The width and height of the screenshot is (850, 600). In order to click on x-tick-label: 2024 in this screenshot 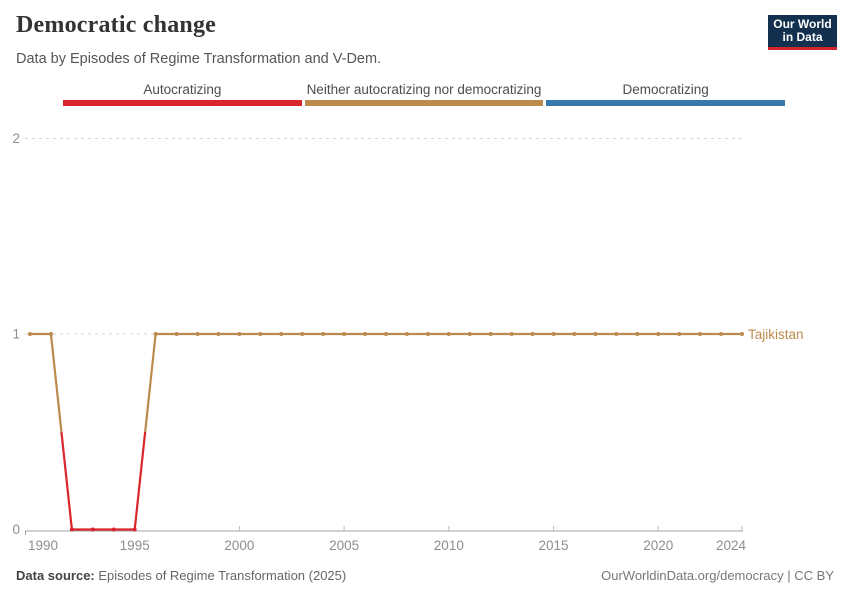, I will do `click(731, 545)`.